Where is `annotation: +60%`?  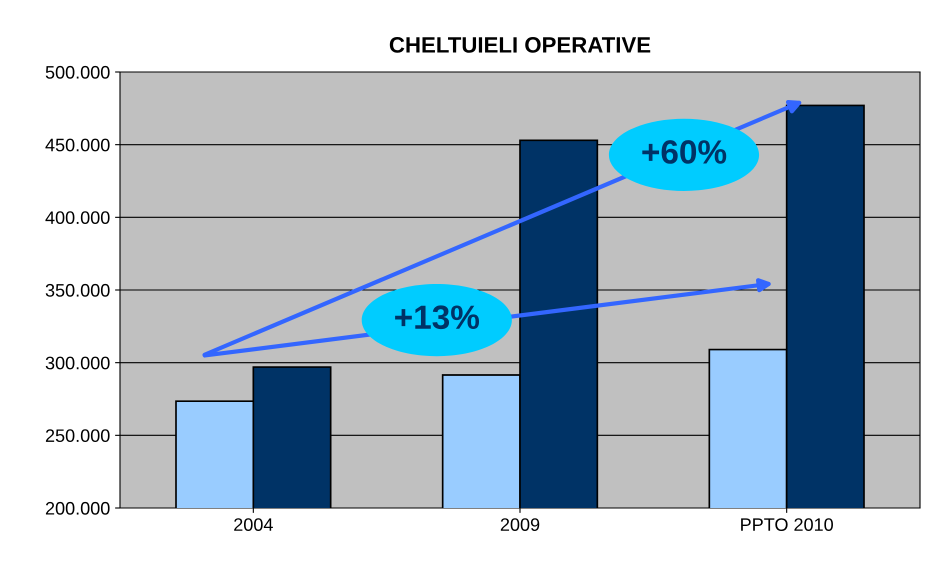 annotation: +60% is located at coordinates (684, 152).